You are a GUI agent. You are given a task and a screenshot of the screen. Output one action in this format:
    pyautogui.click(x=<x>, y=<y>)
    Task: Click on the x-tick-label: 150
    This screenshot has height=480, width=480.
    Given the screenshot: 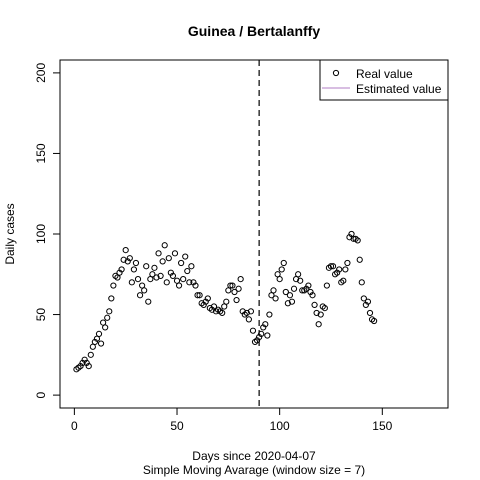 What is the action you would take?
    pyautogui.click(x=382, y=426)
    